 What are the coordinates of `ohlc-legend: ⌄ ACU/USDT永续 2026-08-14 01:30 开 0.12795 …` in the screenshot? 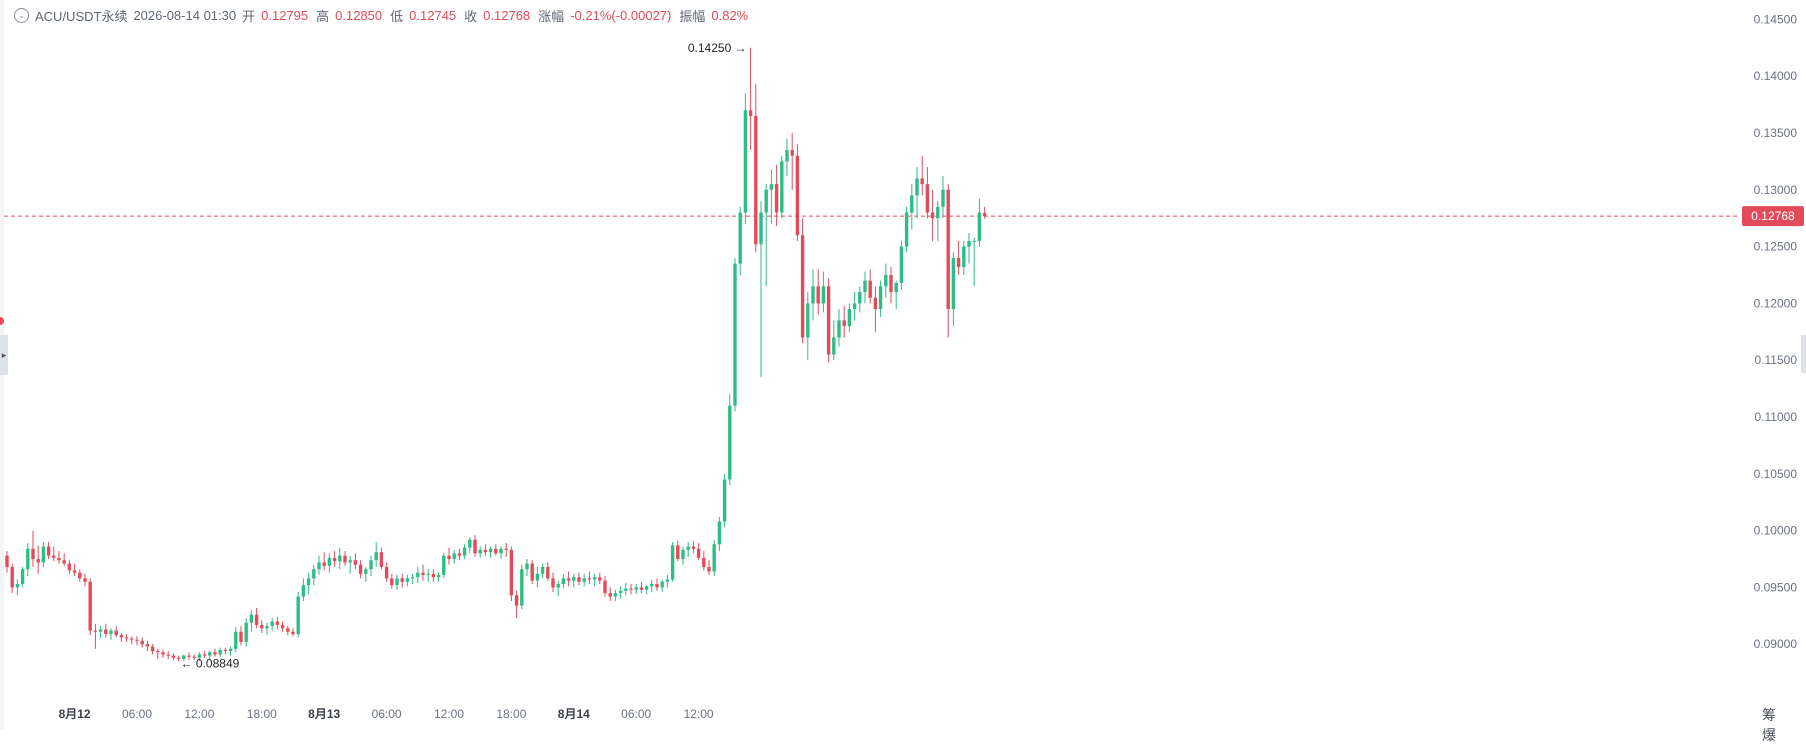 It's located at (385, 15).